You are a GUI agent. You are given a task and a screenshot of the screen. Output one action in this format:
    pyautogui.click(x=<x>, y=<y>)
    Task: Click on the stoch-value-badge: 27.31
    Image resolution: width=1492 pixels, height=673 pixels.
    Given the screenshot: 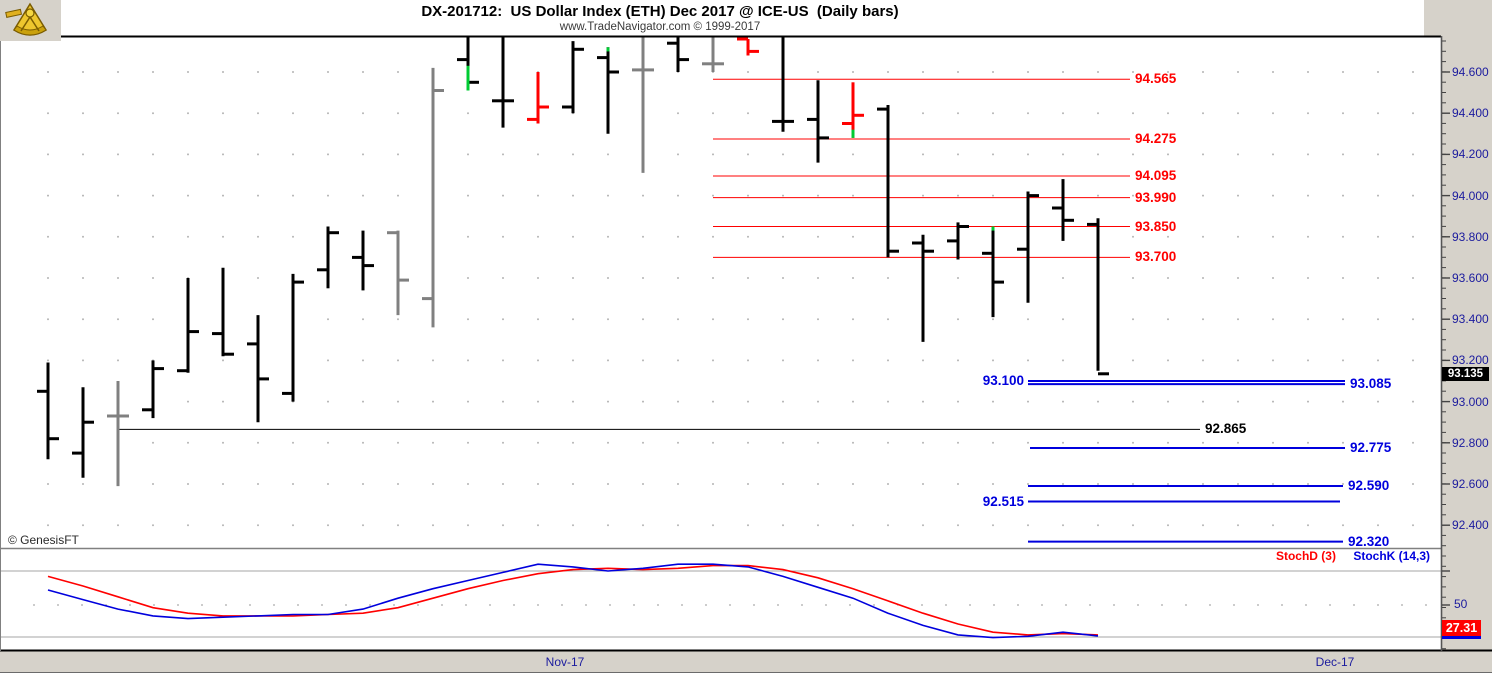 What is the action you would take?
    pyautogui.click(x=1461, y=628)
    